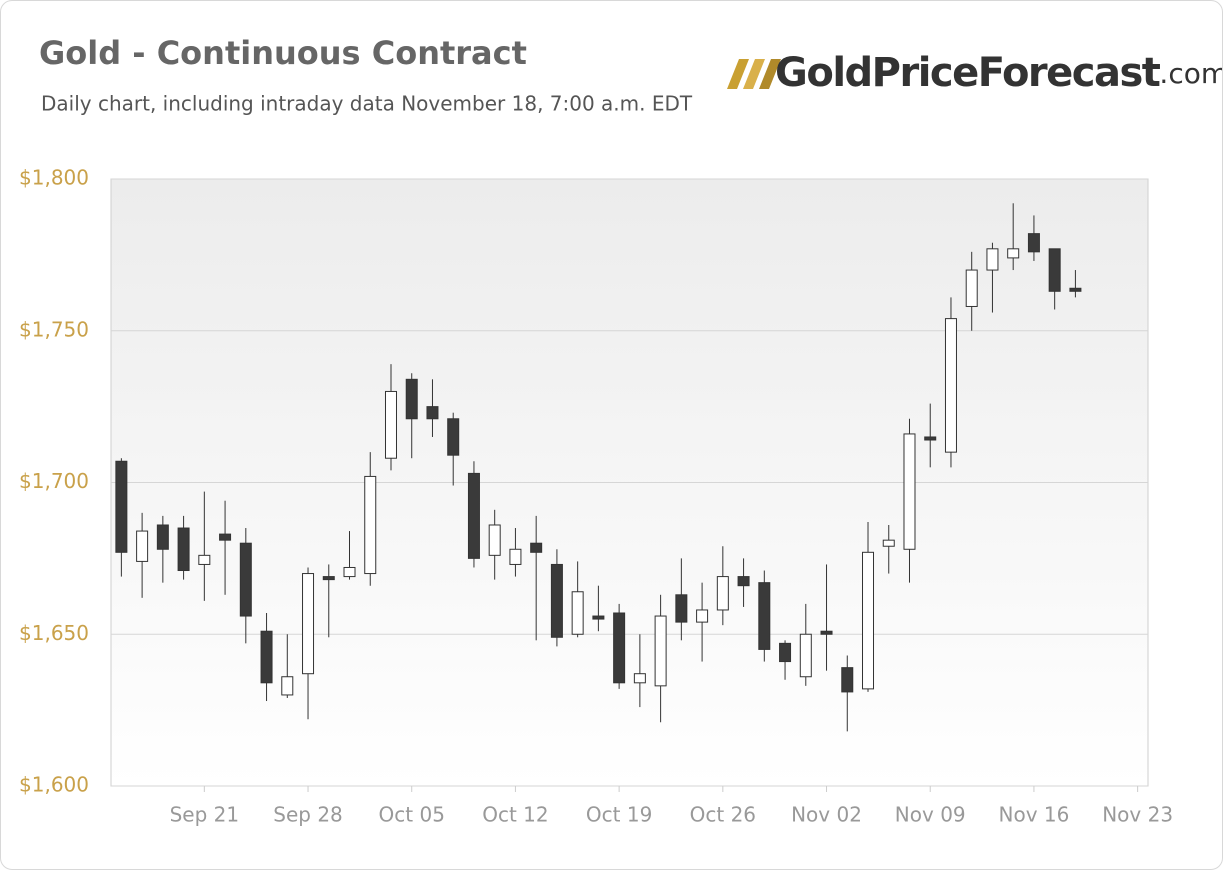  What do you see at coordinates (54, 633) in the screenshot?
I see `y-tick-label: $1,650` at bounding box center [54, 633].